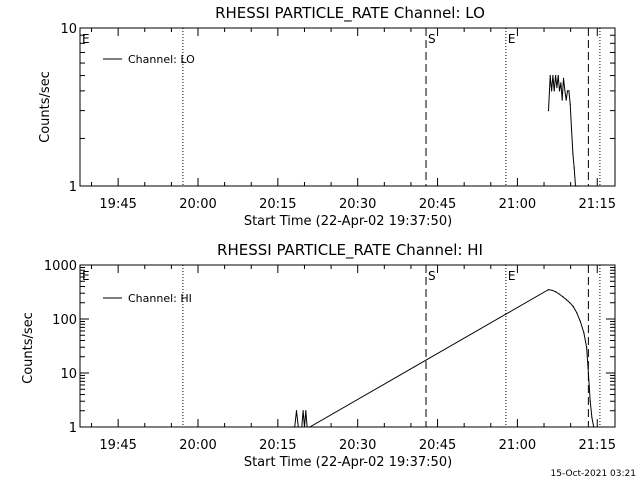 This screenshot has width=640, height=480. Describe the element at coordinates (64, 320) in the screenshot. I see `y-tick-label: 100` at that location.